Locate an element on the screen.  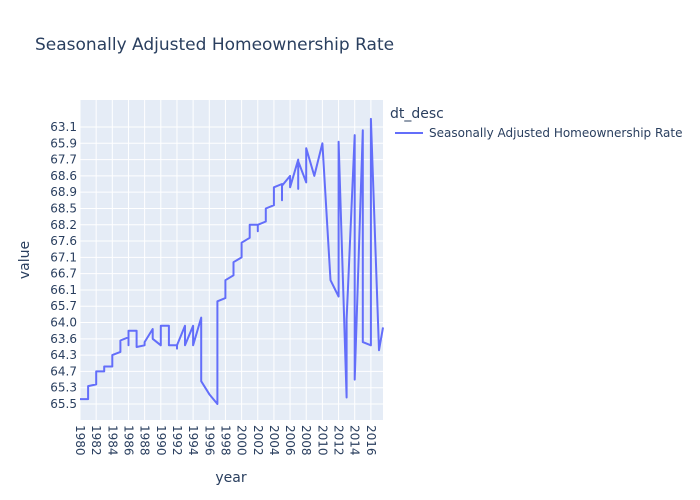
y-axis-title: value is located at coordinates (25, 260).